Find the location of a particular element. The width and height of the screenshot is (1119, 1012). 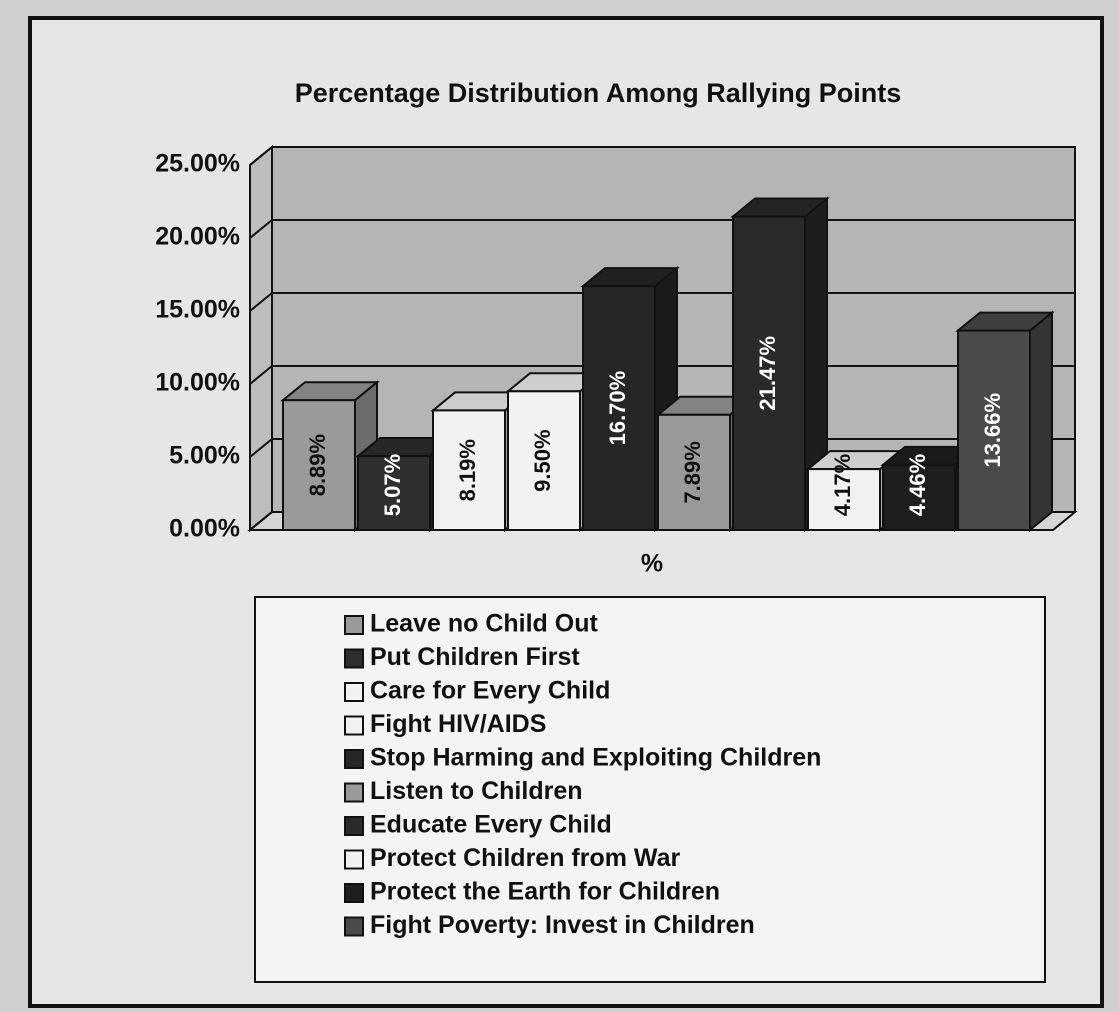

value-label: 13.66% is located at coordinates (992, 430).